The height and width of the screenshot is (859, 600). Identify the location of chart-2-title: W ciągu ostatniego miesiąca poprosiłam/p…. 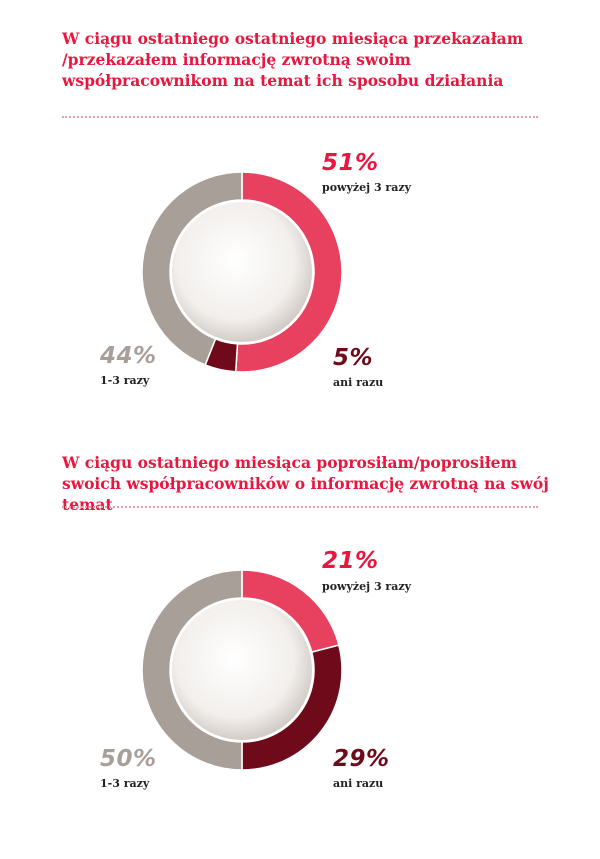
(322, 483).